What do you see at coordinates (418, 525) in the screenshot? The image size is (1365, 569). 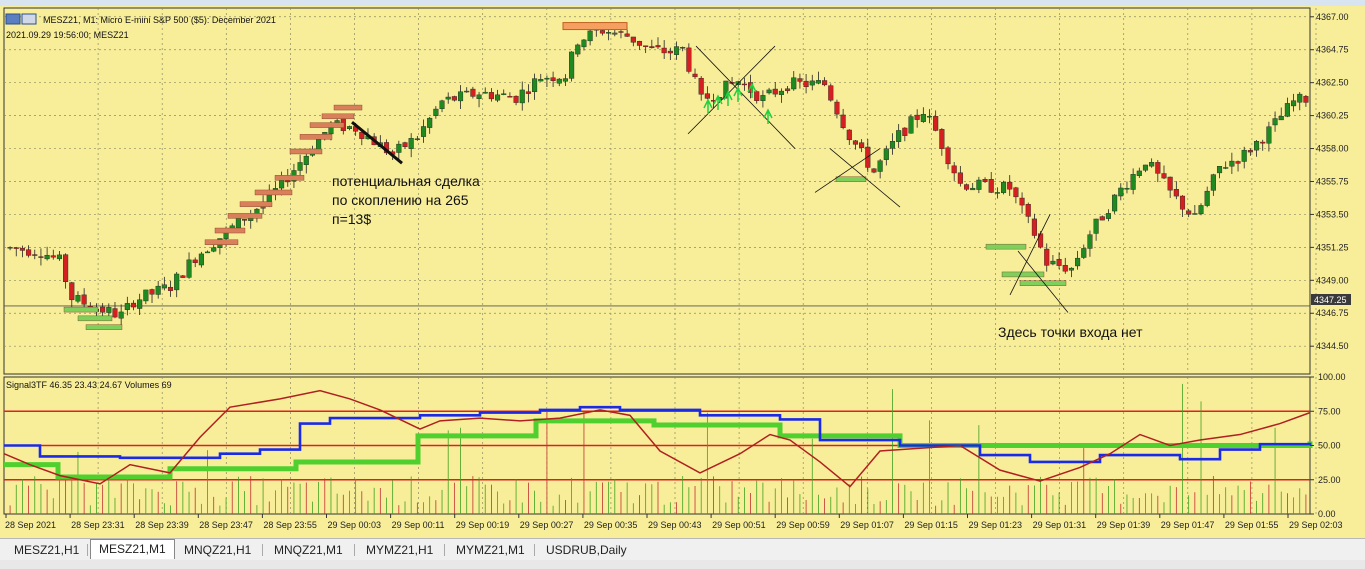 I see `time-tick-label: 29 Sep 00:11` at bounding box center [418, 525].